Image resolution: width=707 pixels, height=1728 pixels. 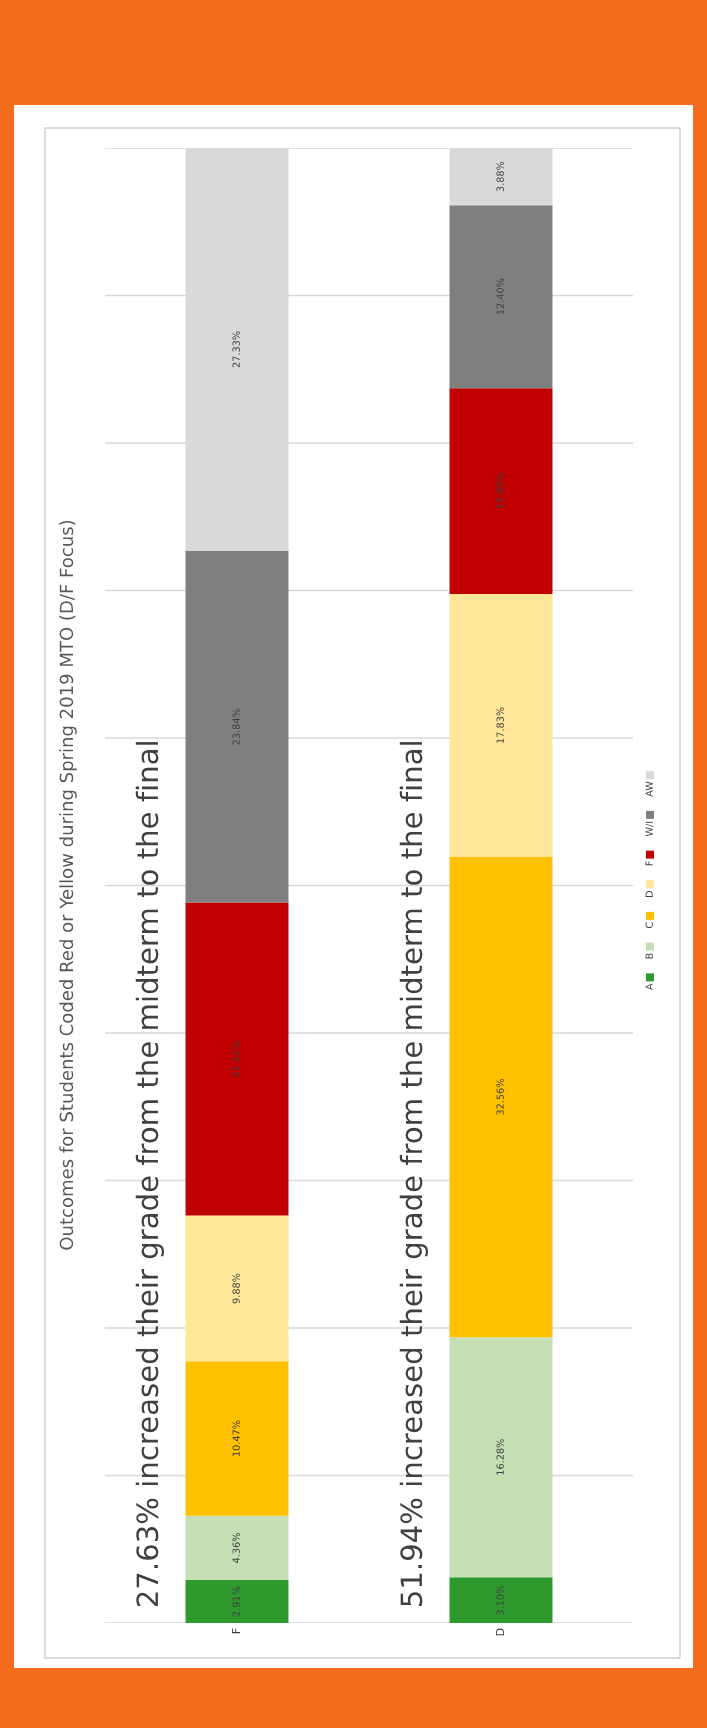 I want to click on legend-label: C, so click(x=649, y=925).